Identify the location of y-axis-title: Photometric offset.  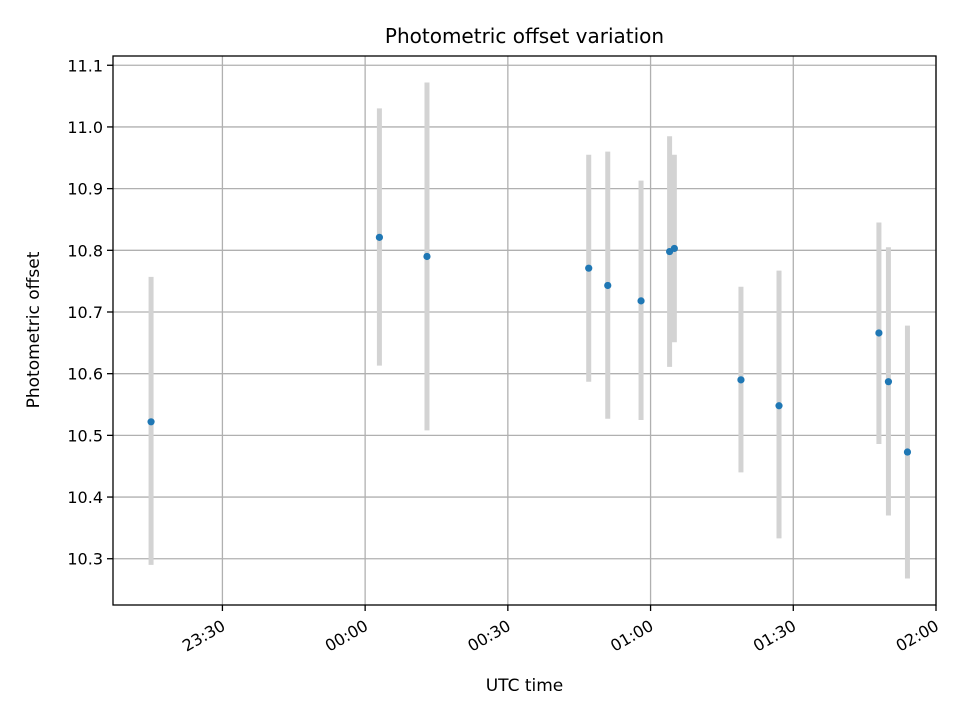
(34, 329).